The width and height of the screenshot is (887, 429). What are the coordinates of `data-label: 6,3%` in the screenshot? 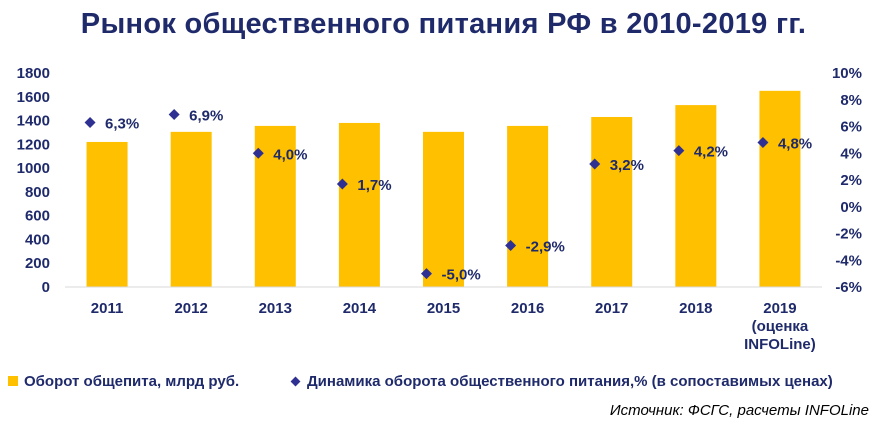 It's located at (122, 123).